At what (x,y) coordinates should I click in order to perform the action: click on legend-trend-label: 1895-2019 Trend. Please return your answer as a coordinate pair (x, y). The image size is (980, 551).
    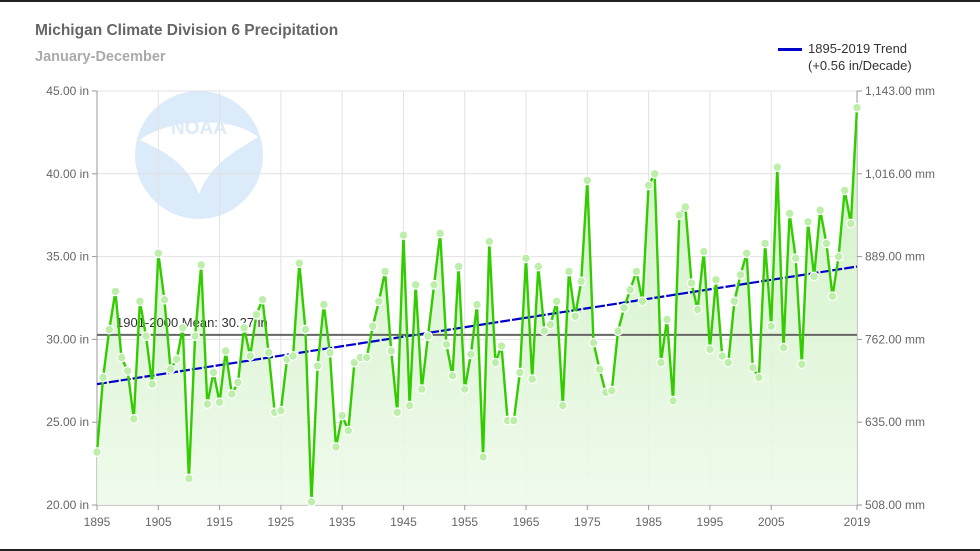
    Looking at the image, I should click on (858, 48).